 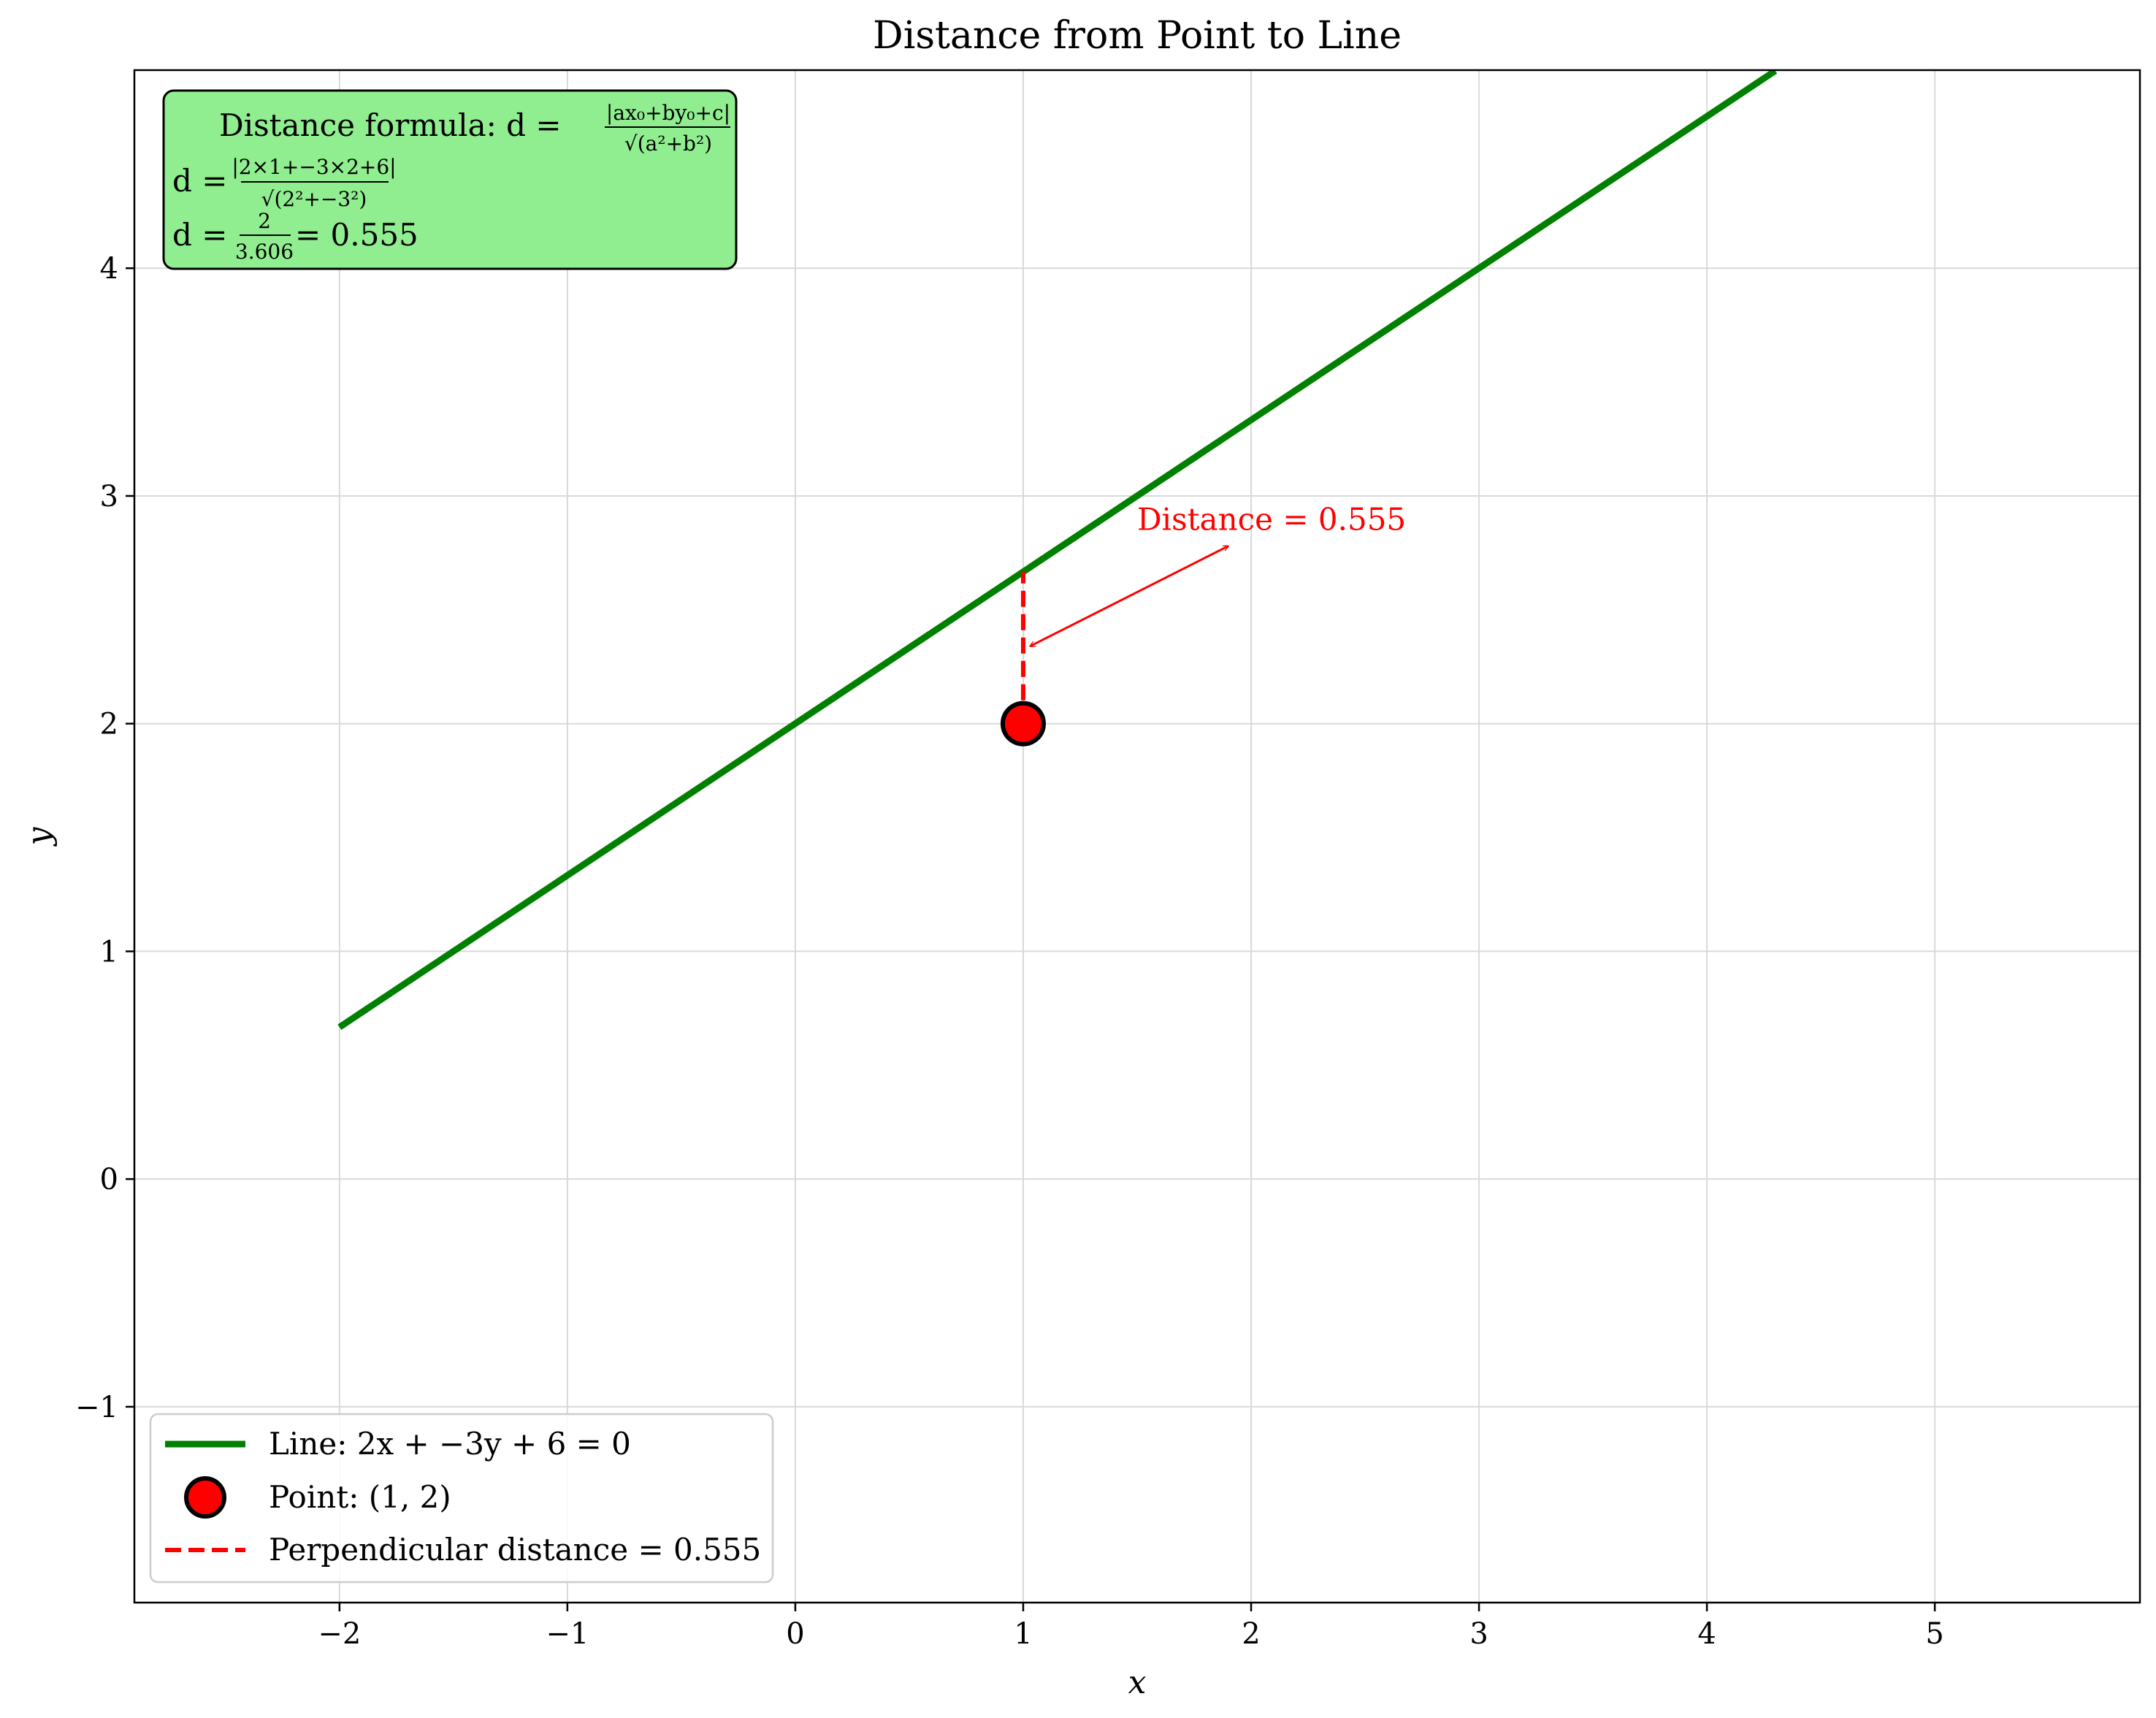 I want to click on legend-frame, so click(x=462, y=1498).